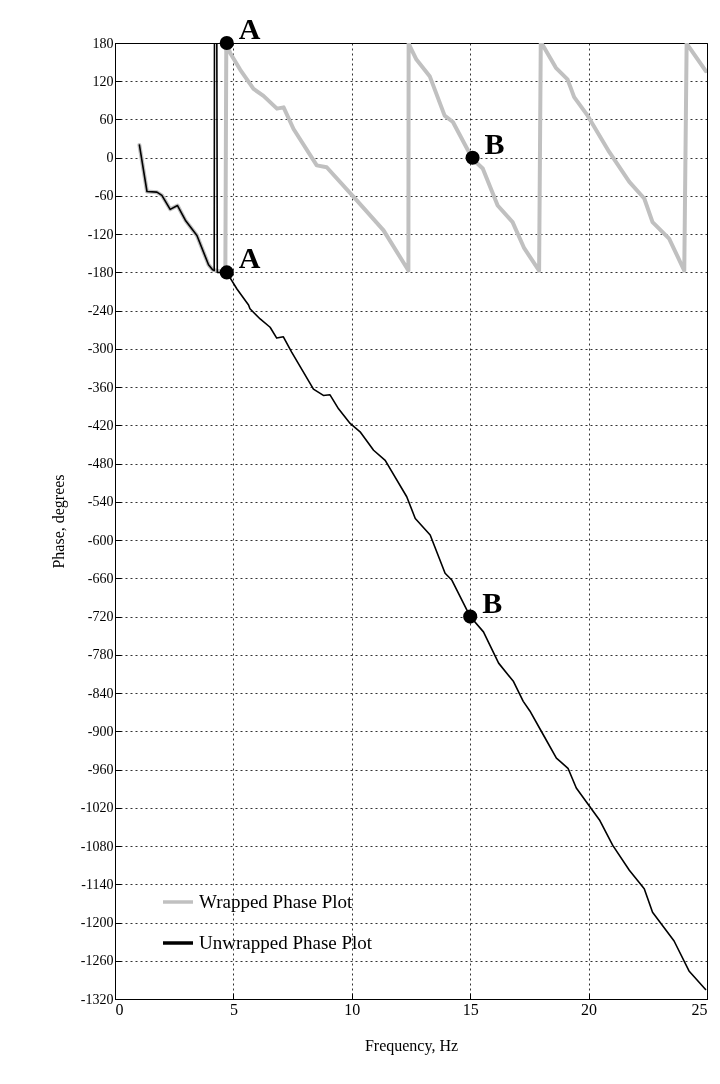 Image resolution: width=720 pixels, height=1084 pixels. Describe the element at coordinates (103, 43) in the screenshot. I see `y-tick-label: 180` at that location.